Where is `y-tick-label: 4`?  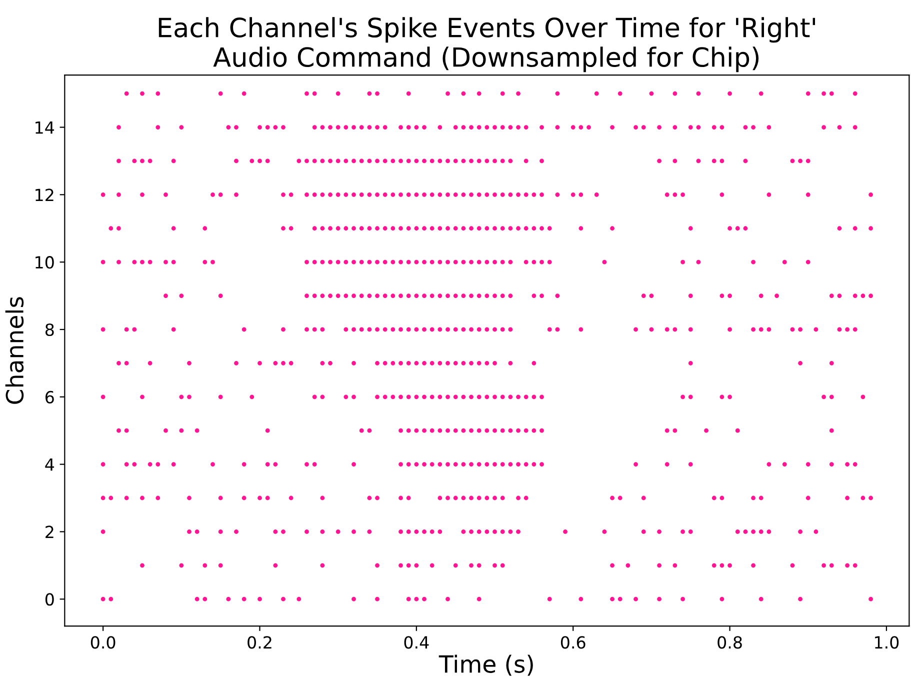 y-tick-label: 4 is located at coordinates (49, 464).